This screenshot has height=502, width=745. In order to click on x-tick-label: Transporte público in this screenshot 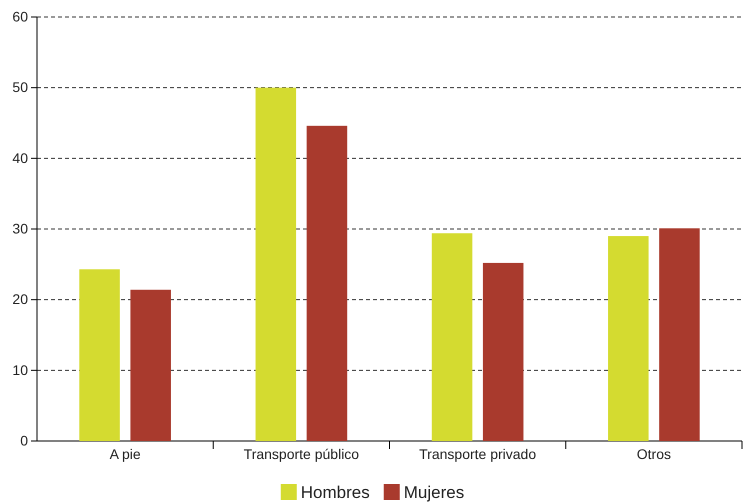, I will do `click(302, 454)`.